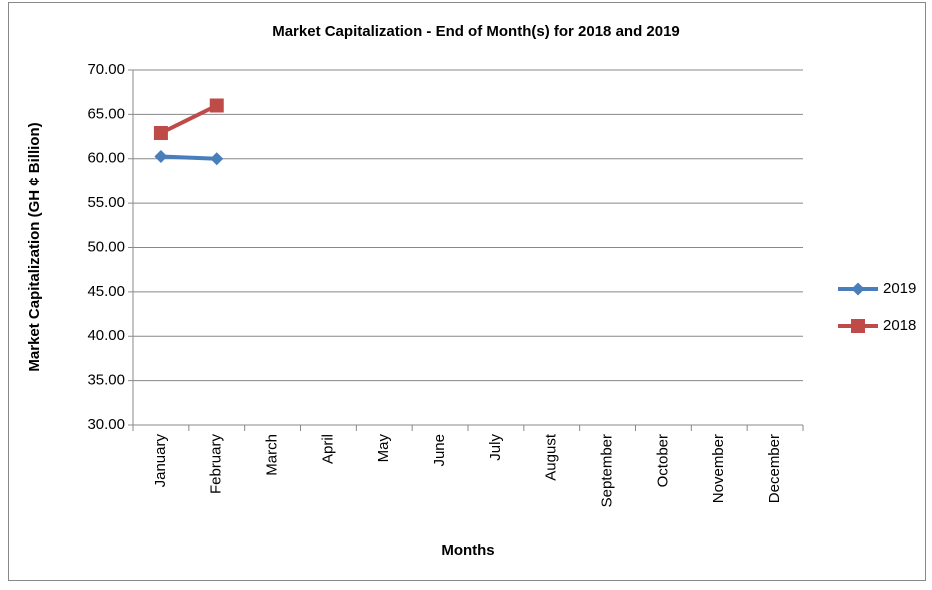 This screenshot has height=590, width=932. Describe the element at coordinates (106, 113) in the screenshot. I see `y-tick-label: 65.00` at that location.